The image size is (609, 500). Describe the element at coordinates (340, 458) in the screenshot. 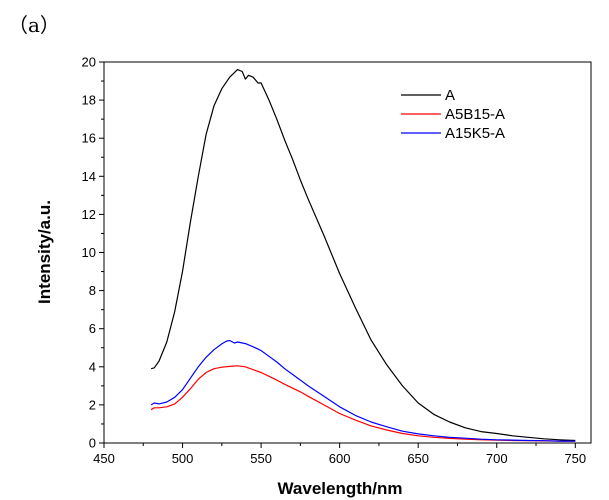

I see `x-tick-label: 600` at that location.